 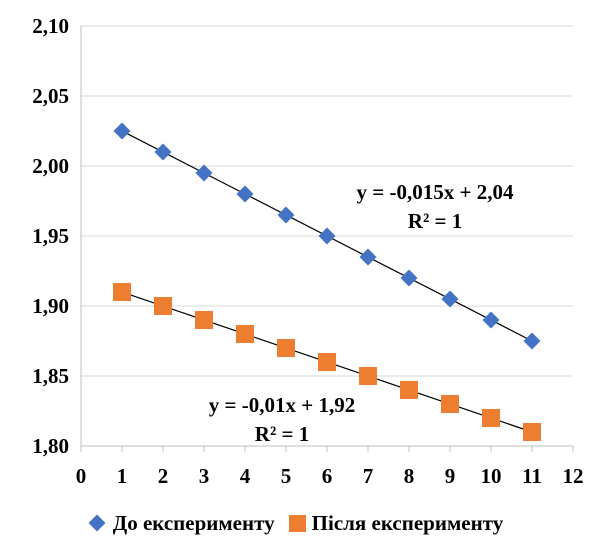 I want to click on legend: До експерименту Після експерименту, so click(x=295, y=523).